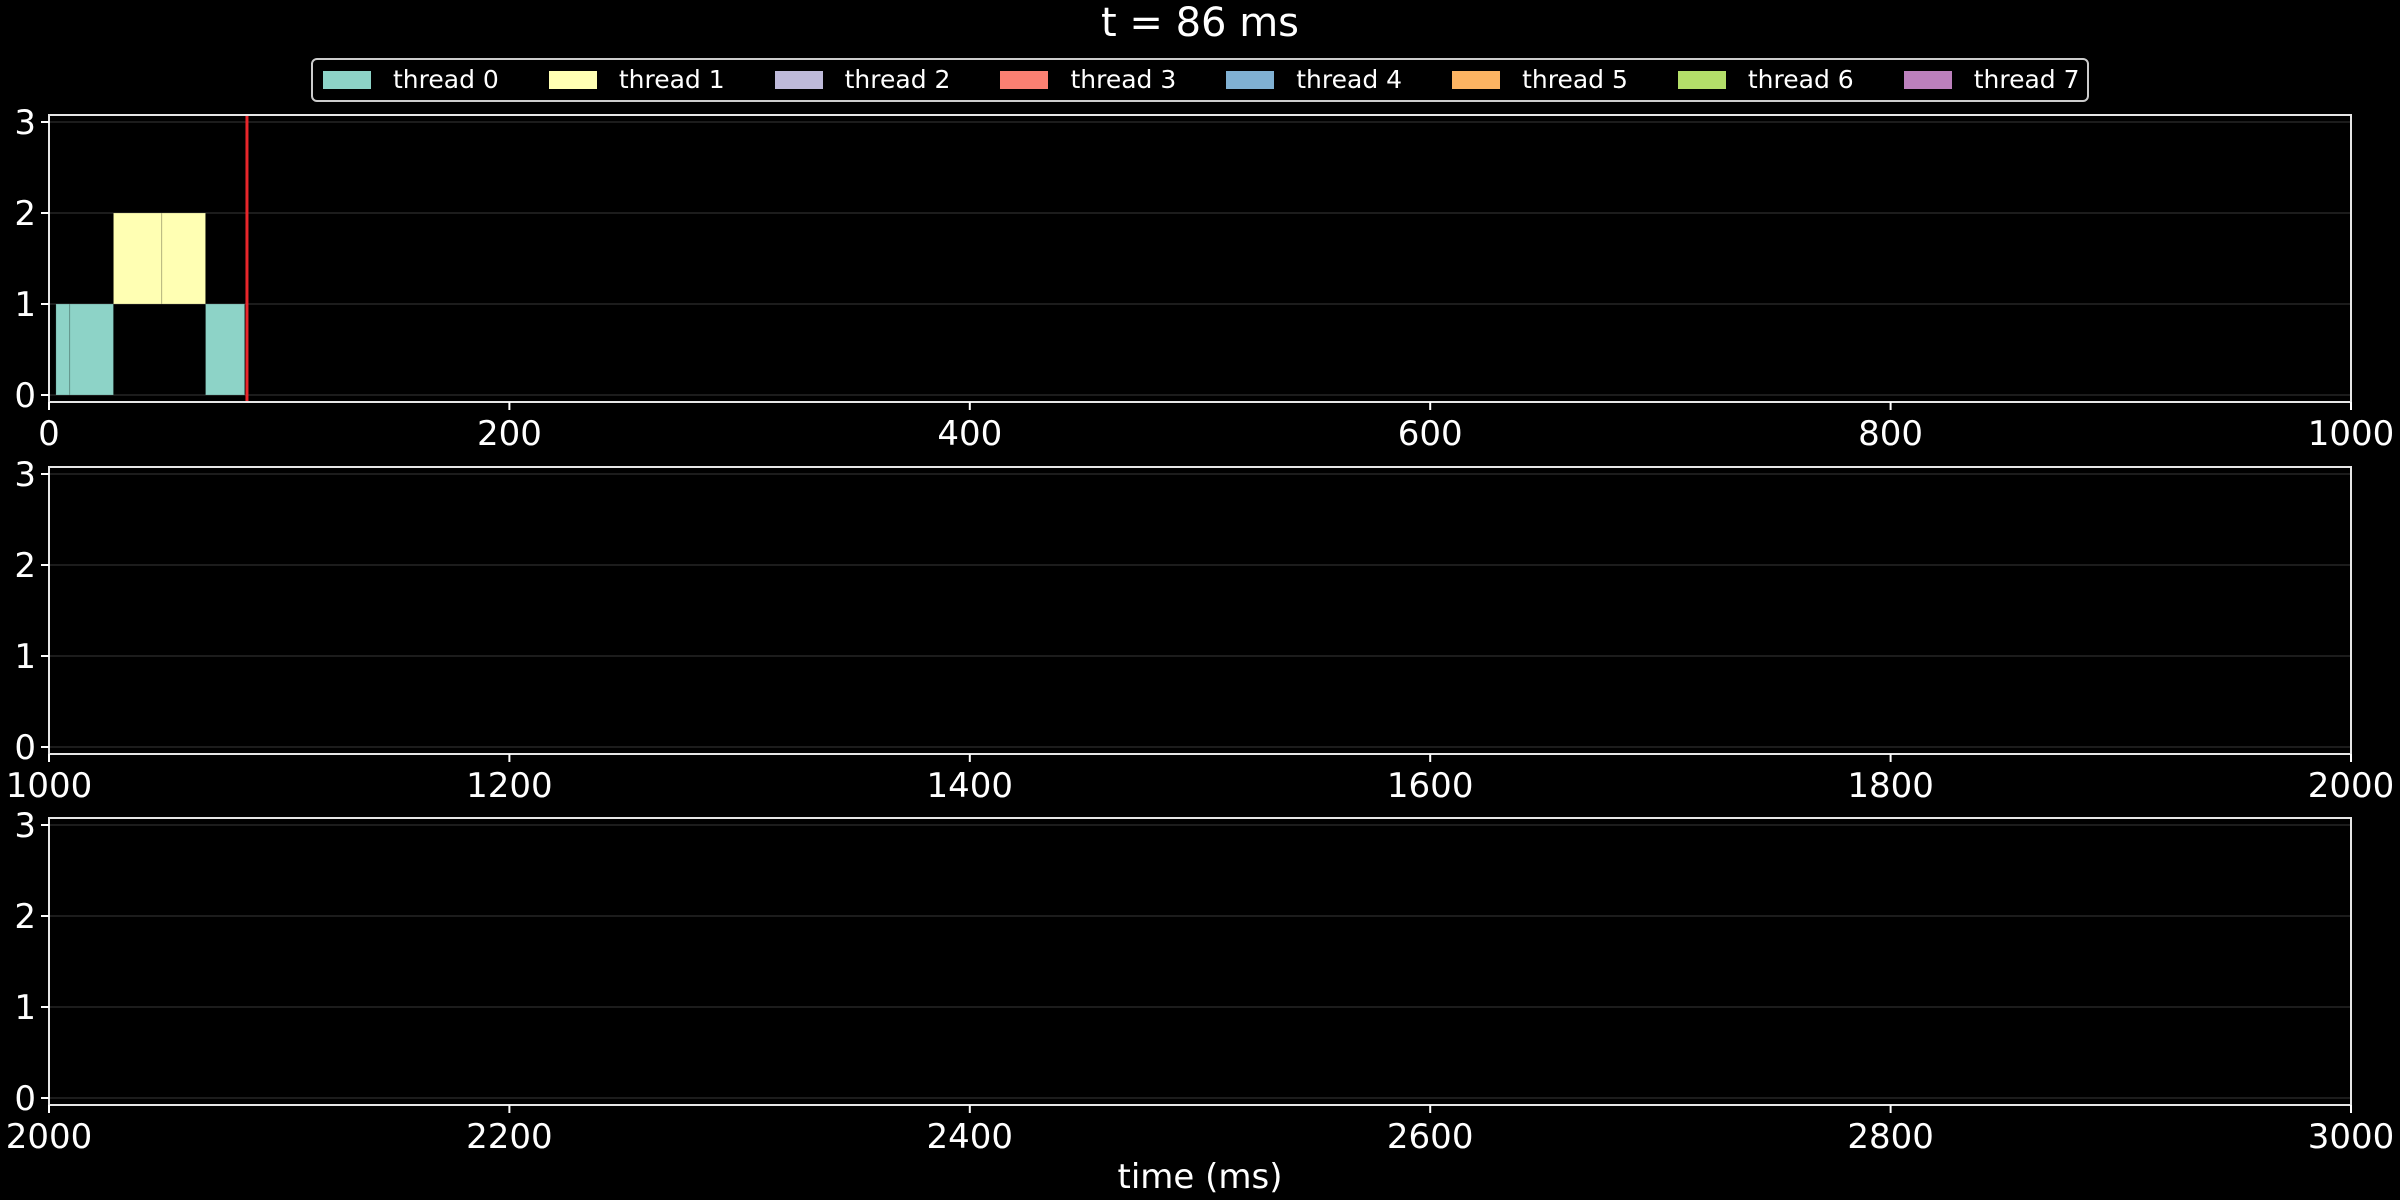 The image size is (2400, 1200). What do you see at coordinates (671, 79) in the screenshot?
I see `legend-label: thread 1` at bounding box center [671, 79].